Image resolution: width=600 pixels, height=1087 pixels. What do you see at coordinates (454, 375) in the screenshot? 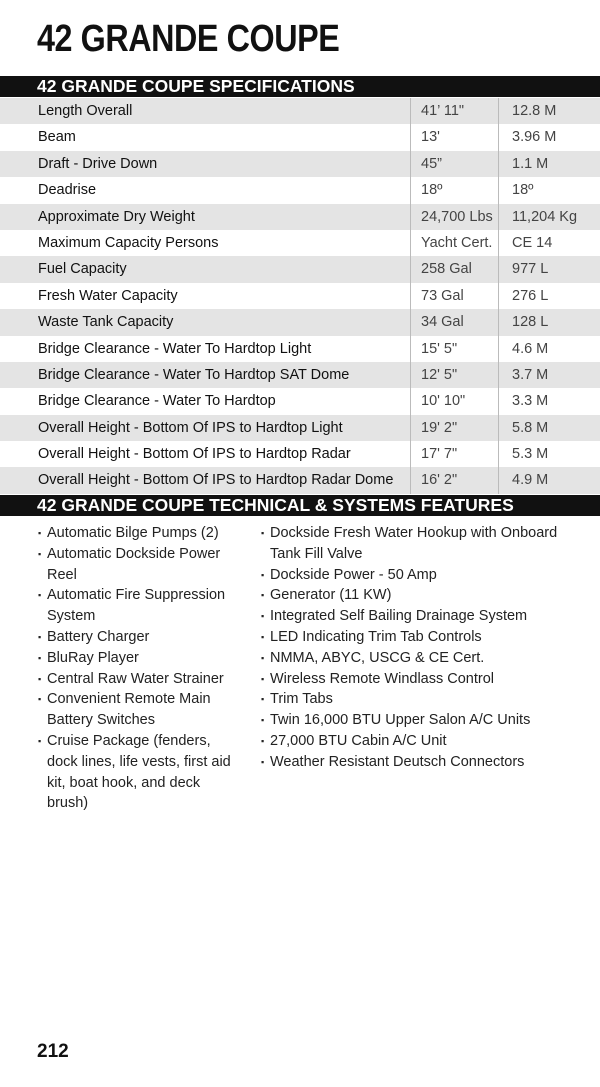
I see `cell: 12' 5"` at bounding box center [454, 375].